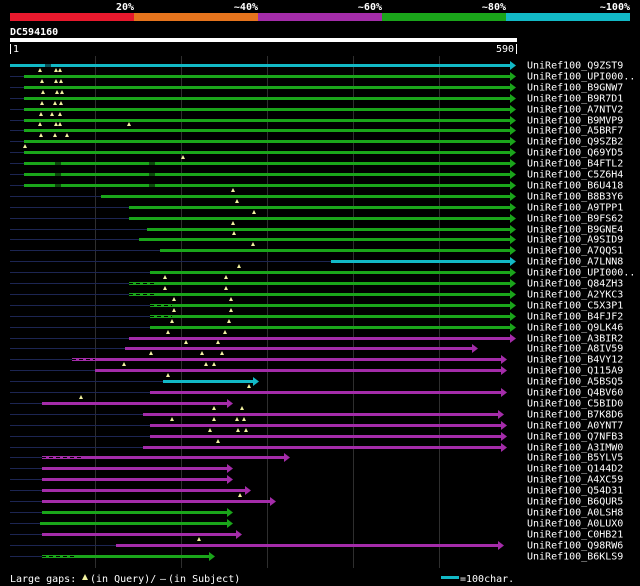 The width and height of the screenshot is (640, 586). What do you see at coordinates (316, 262) in the screenshot?
I see `hit-row: UniRef100_A7LNN8` at bounding box center [316, 262].